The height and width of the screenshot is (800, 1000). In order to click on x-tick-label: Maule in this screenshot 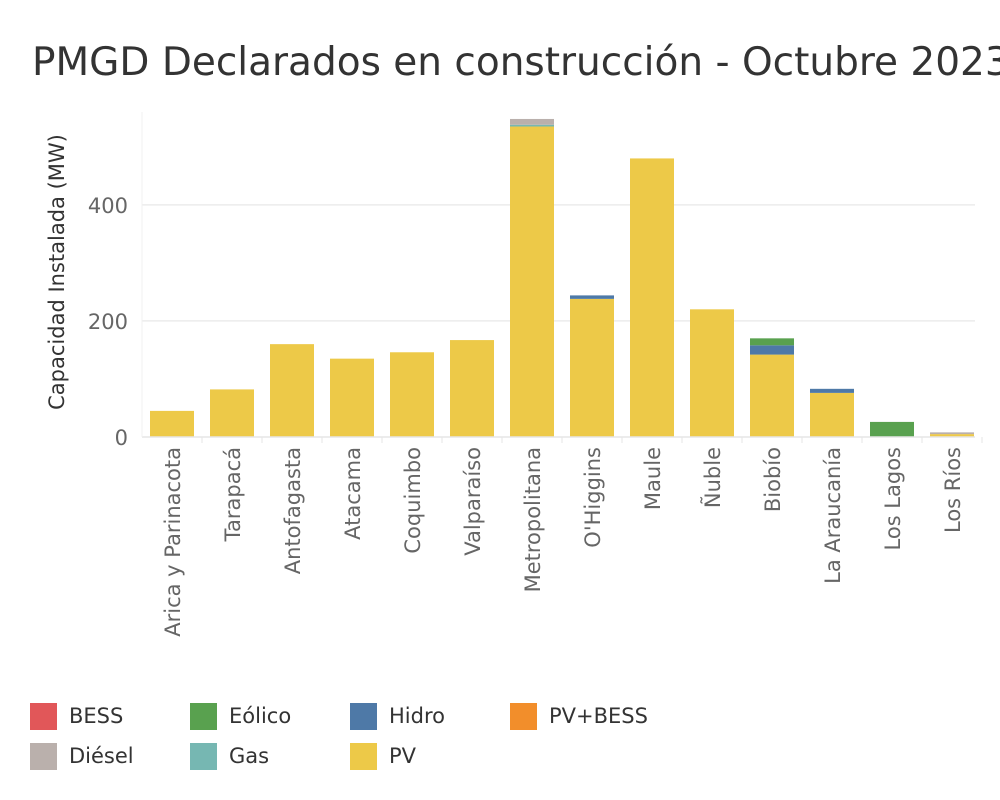, I will do `click(653, 478)`.